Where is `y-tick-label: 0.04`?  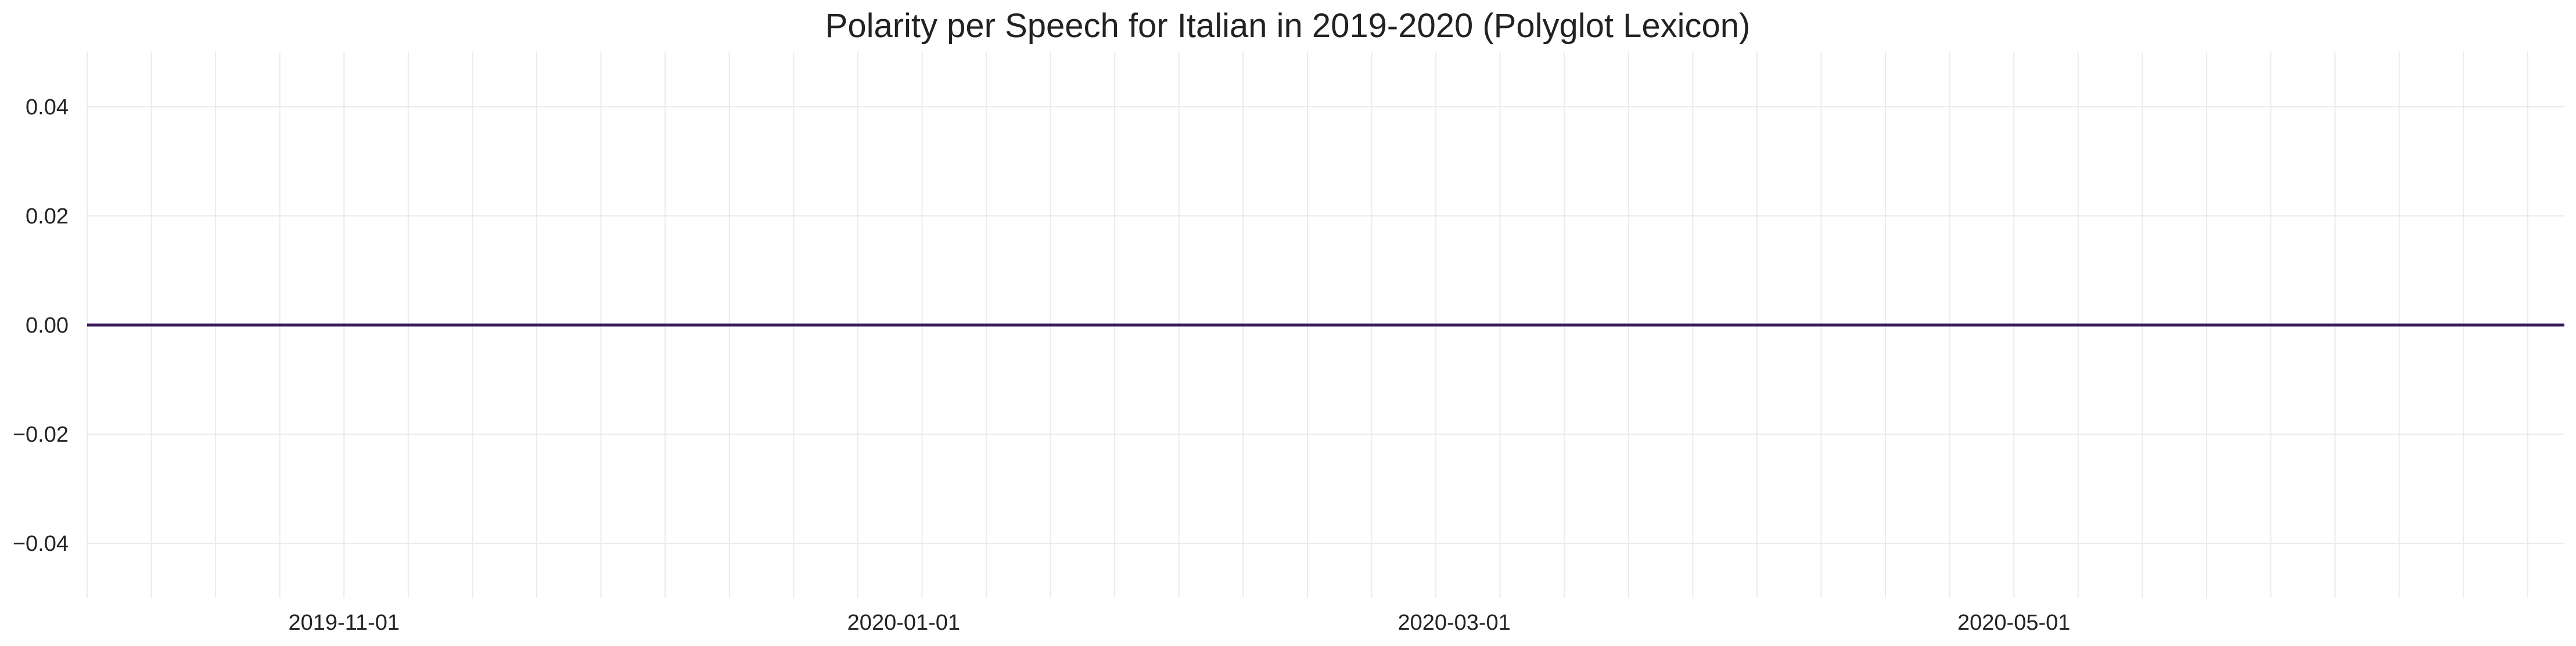
y-tick-label: 0.04 is located at coordinates (48, 107).